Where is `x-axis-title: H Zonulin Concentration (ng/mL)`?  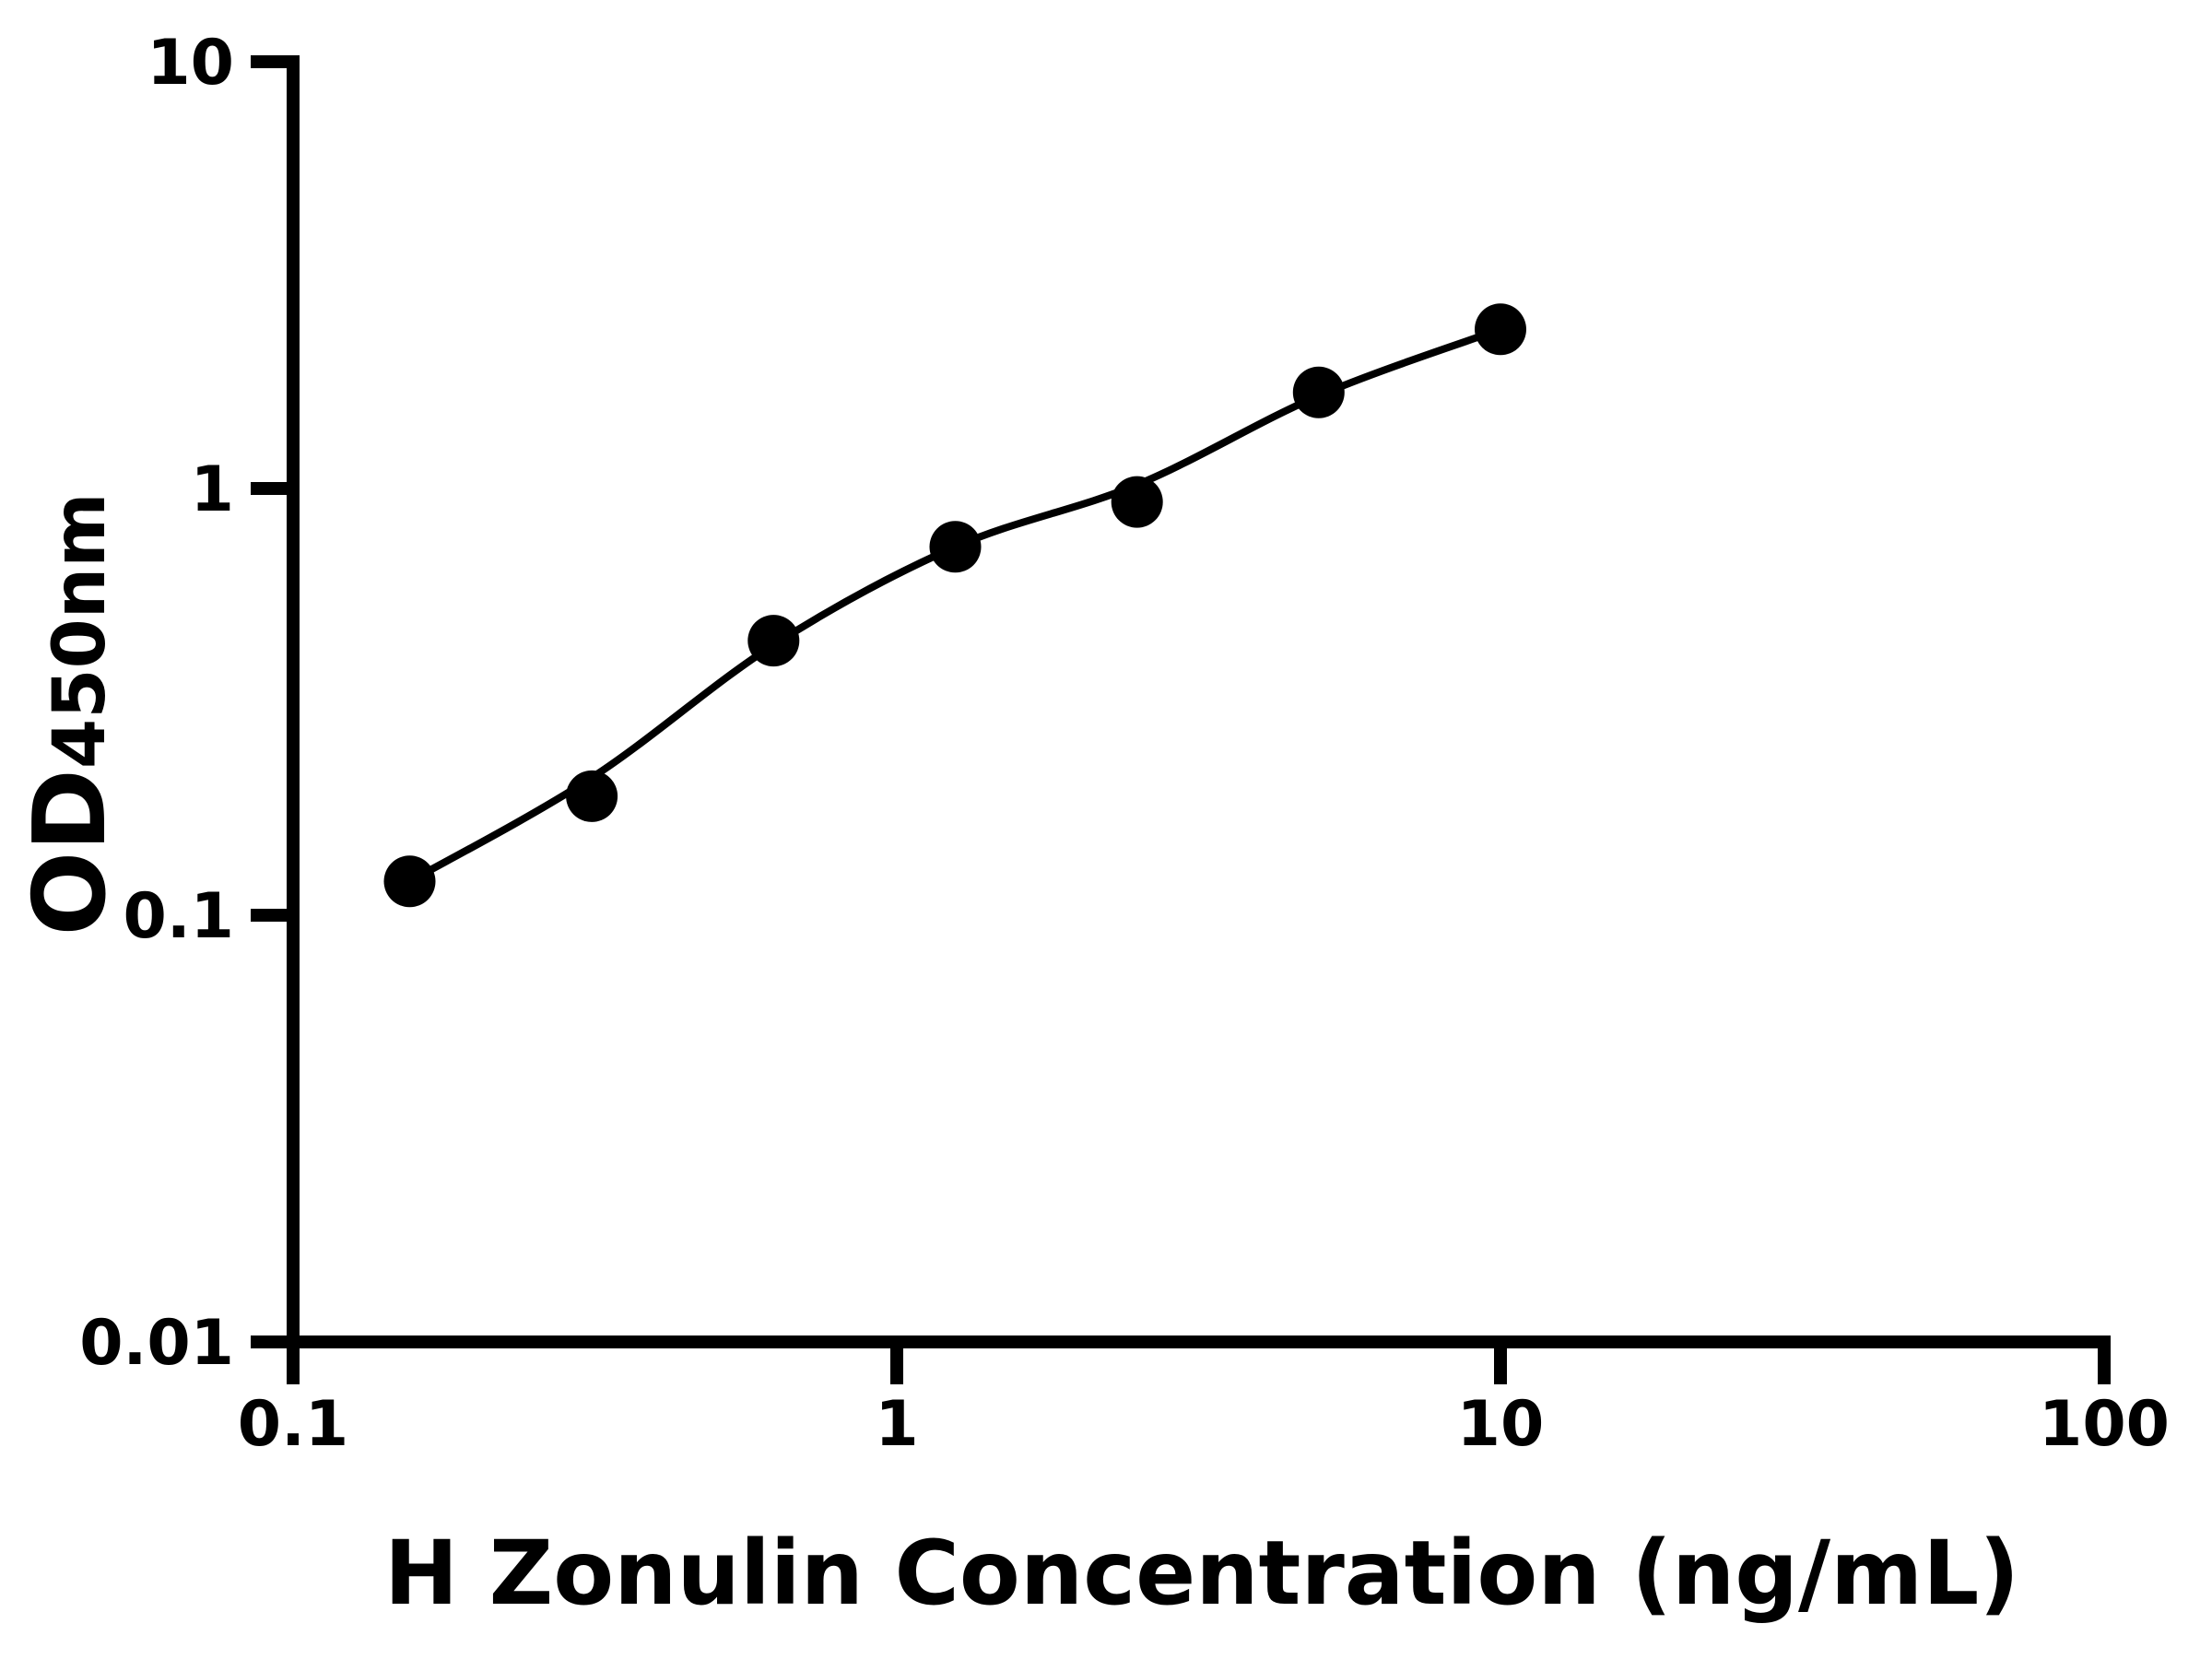 x-axis-title: H Zonulin Concentration (ng/mL) is located at coordinates (1201, 1573).